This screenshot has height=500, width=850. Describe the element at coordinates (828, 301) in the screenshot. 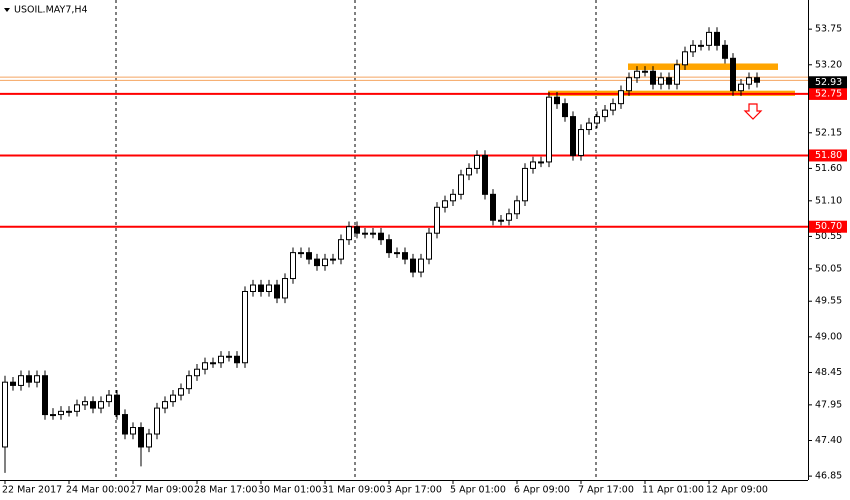

I see `y-tick-label: 49.55` at that location.